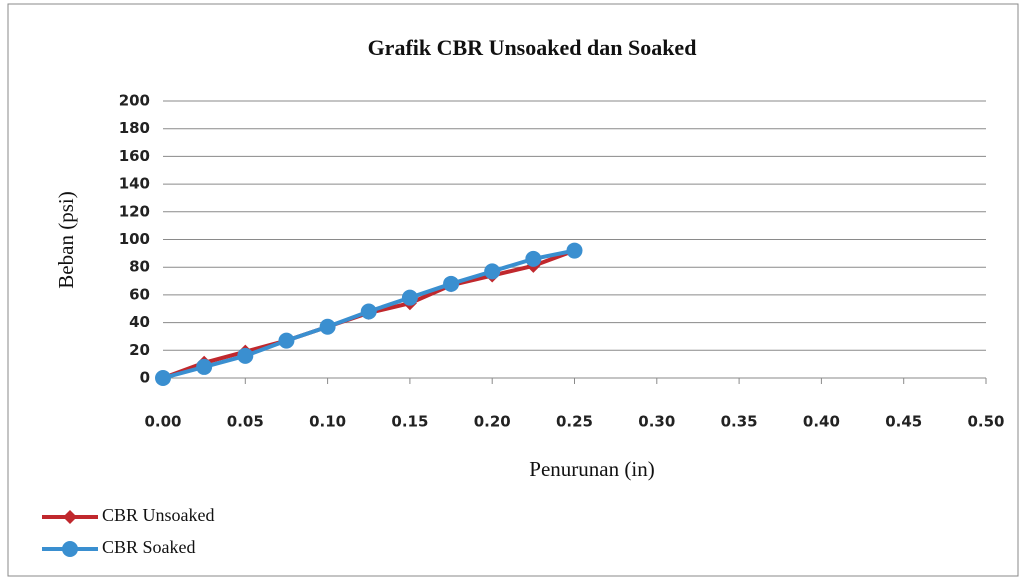 The height and width of the screenshot is (580, 1028). What do you see at coordinates (139, 350) in the screenshot?
I see `y-tick-label: 20` at bounding box center [139, 350].